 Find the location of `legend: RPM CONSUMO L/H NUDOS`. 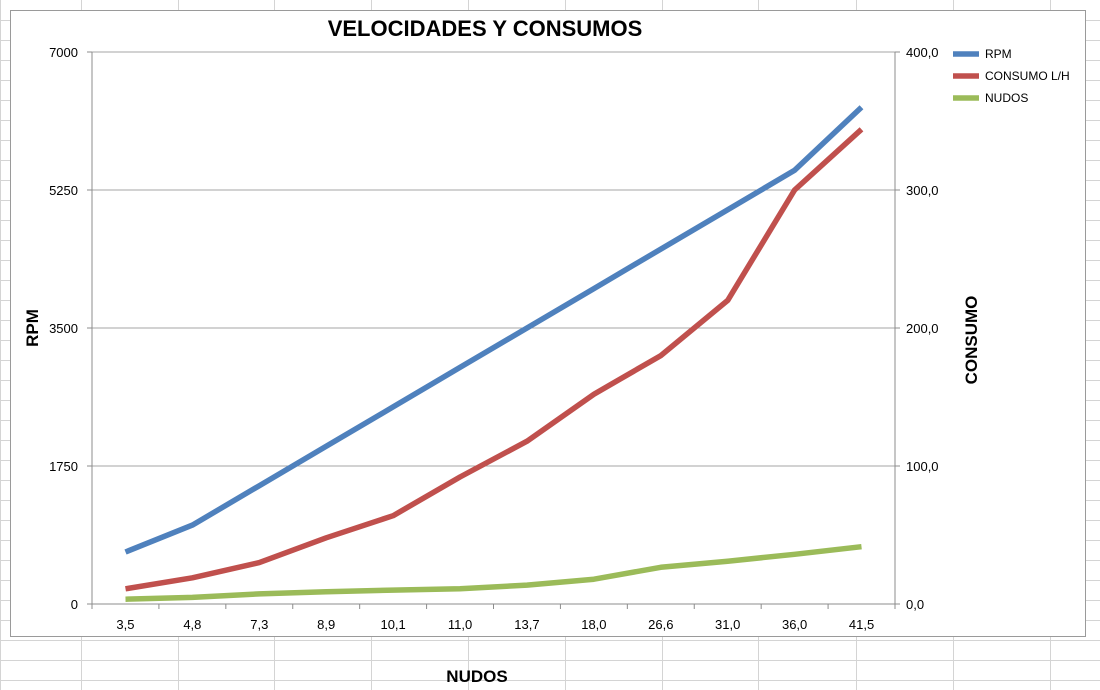

legend: RPM CONSUMO L/H NUDOS is located at coordinates (1011, 76).